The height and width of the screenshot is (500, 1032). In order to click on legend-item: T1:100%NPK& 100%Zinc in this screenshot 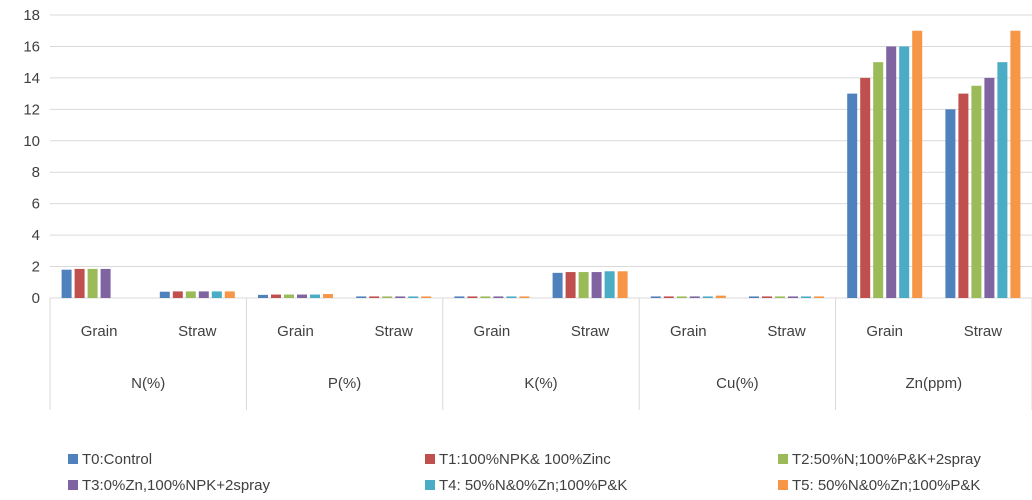, I will do `click(518, 459)`.